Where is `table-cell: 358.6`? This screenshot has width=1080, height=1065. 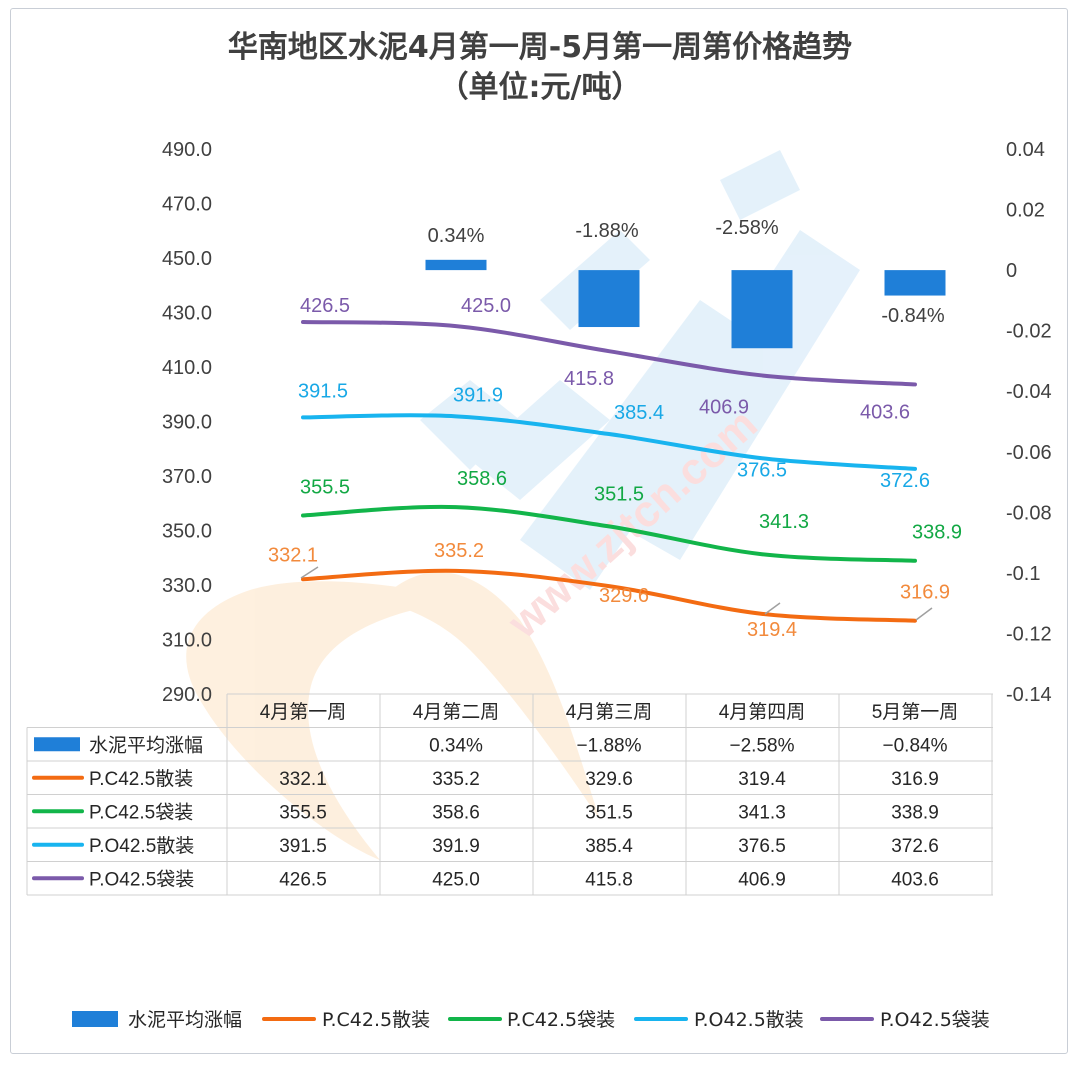 table-cell: 358.6 is located at coordinates (456, 812).